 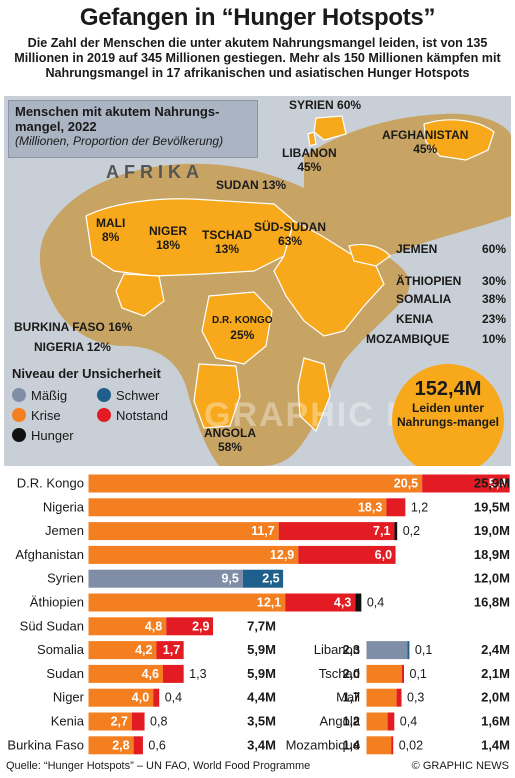 What do you see at coordinates (230, 440) in the screenshot?
I see `map-label-angola: ANGOLA 58%` at bounding box center [230, 440].